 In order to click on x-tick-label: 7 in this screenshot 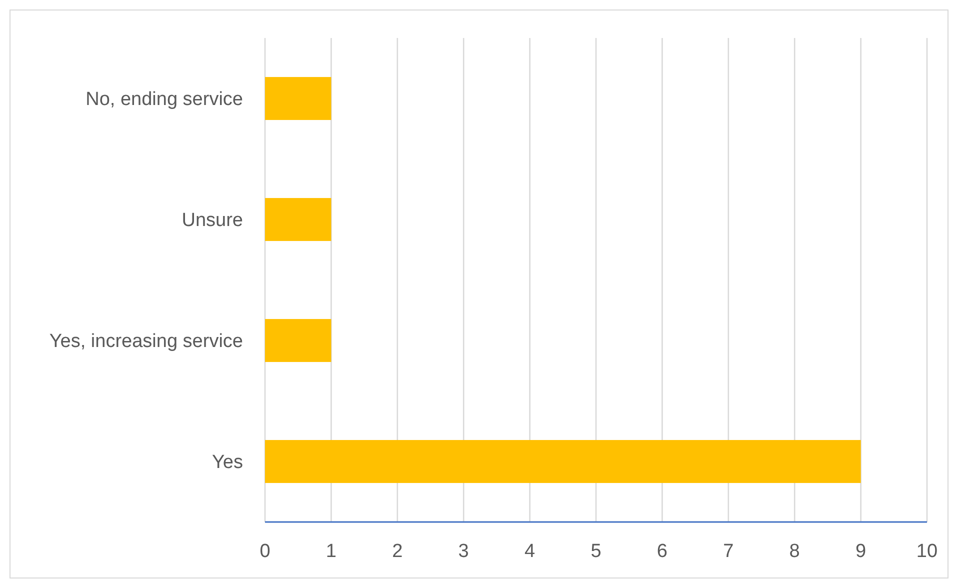, I will do `click(728, 551)`.